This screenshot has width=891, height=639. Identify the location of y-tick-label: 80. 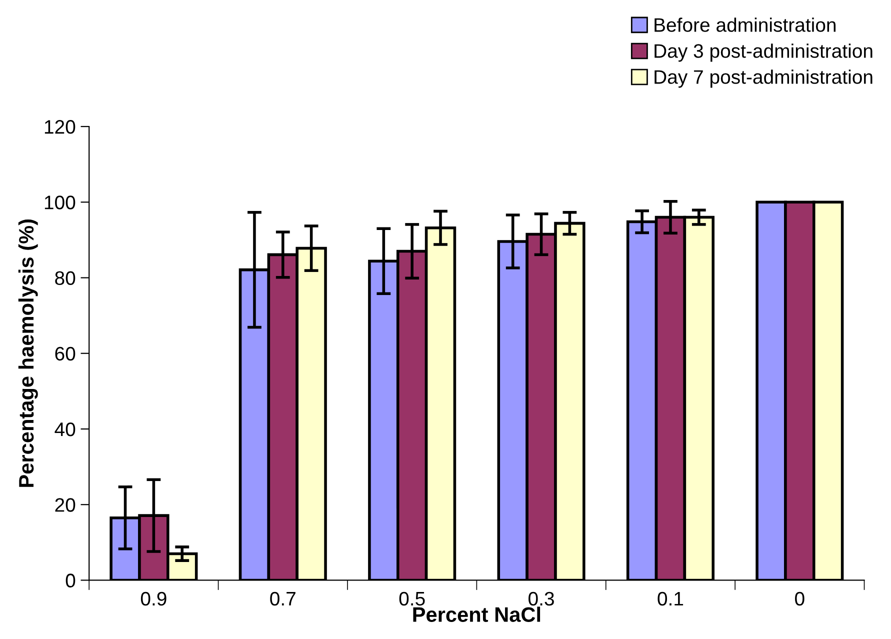
(65, 278).